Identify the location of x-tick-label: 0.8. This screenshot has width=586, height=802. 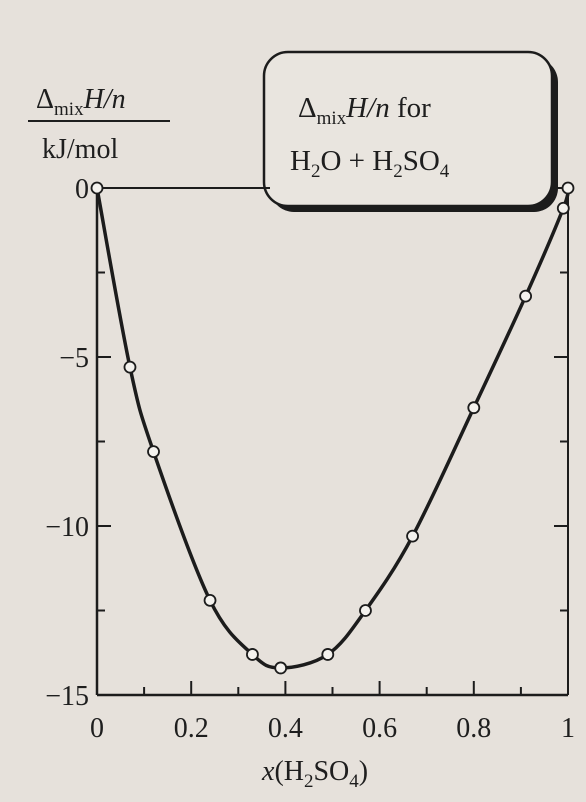
(473, 728).